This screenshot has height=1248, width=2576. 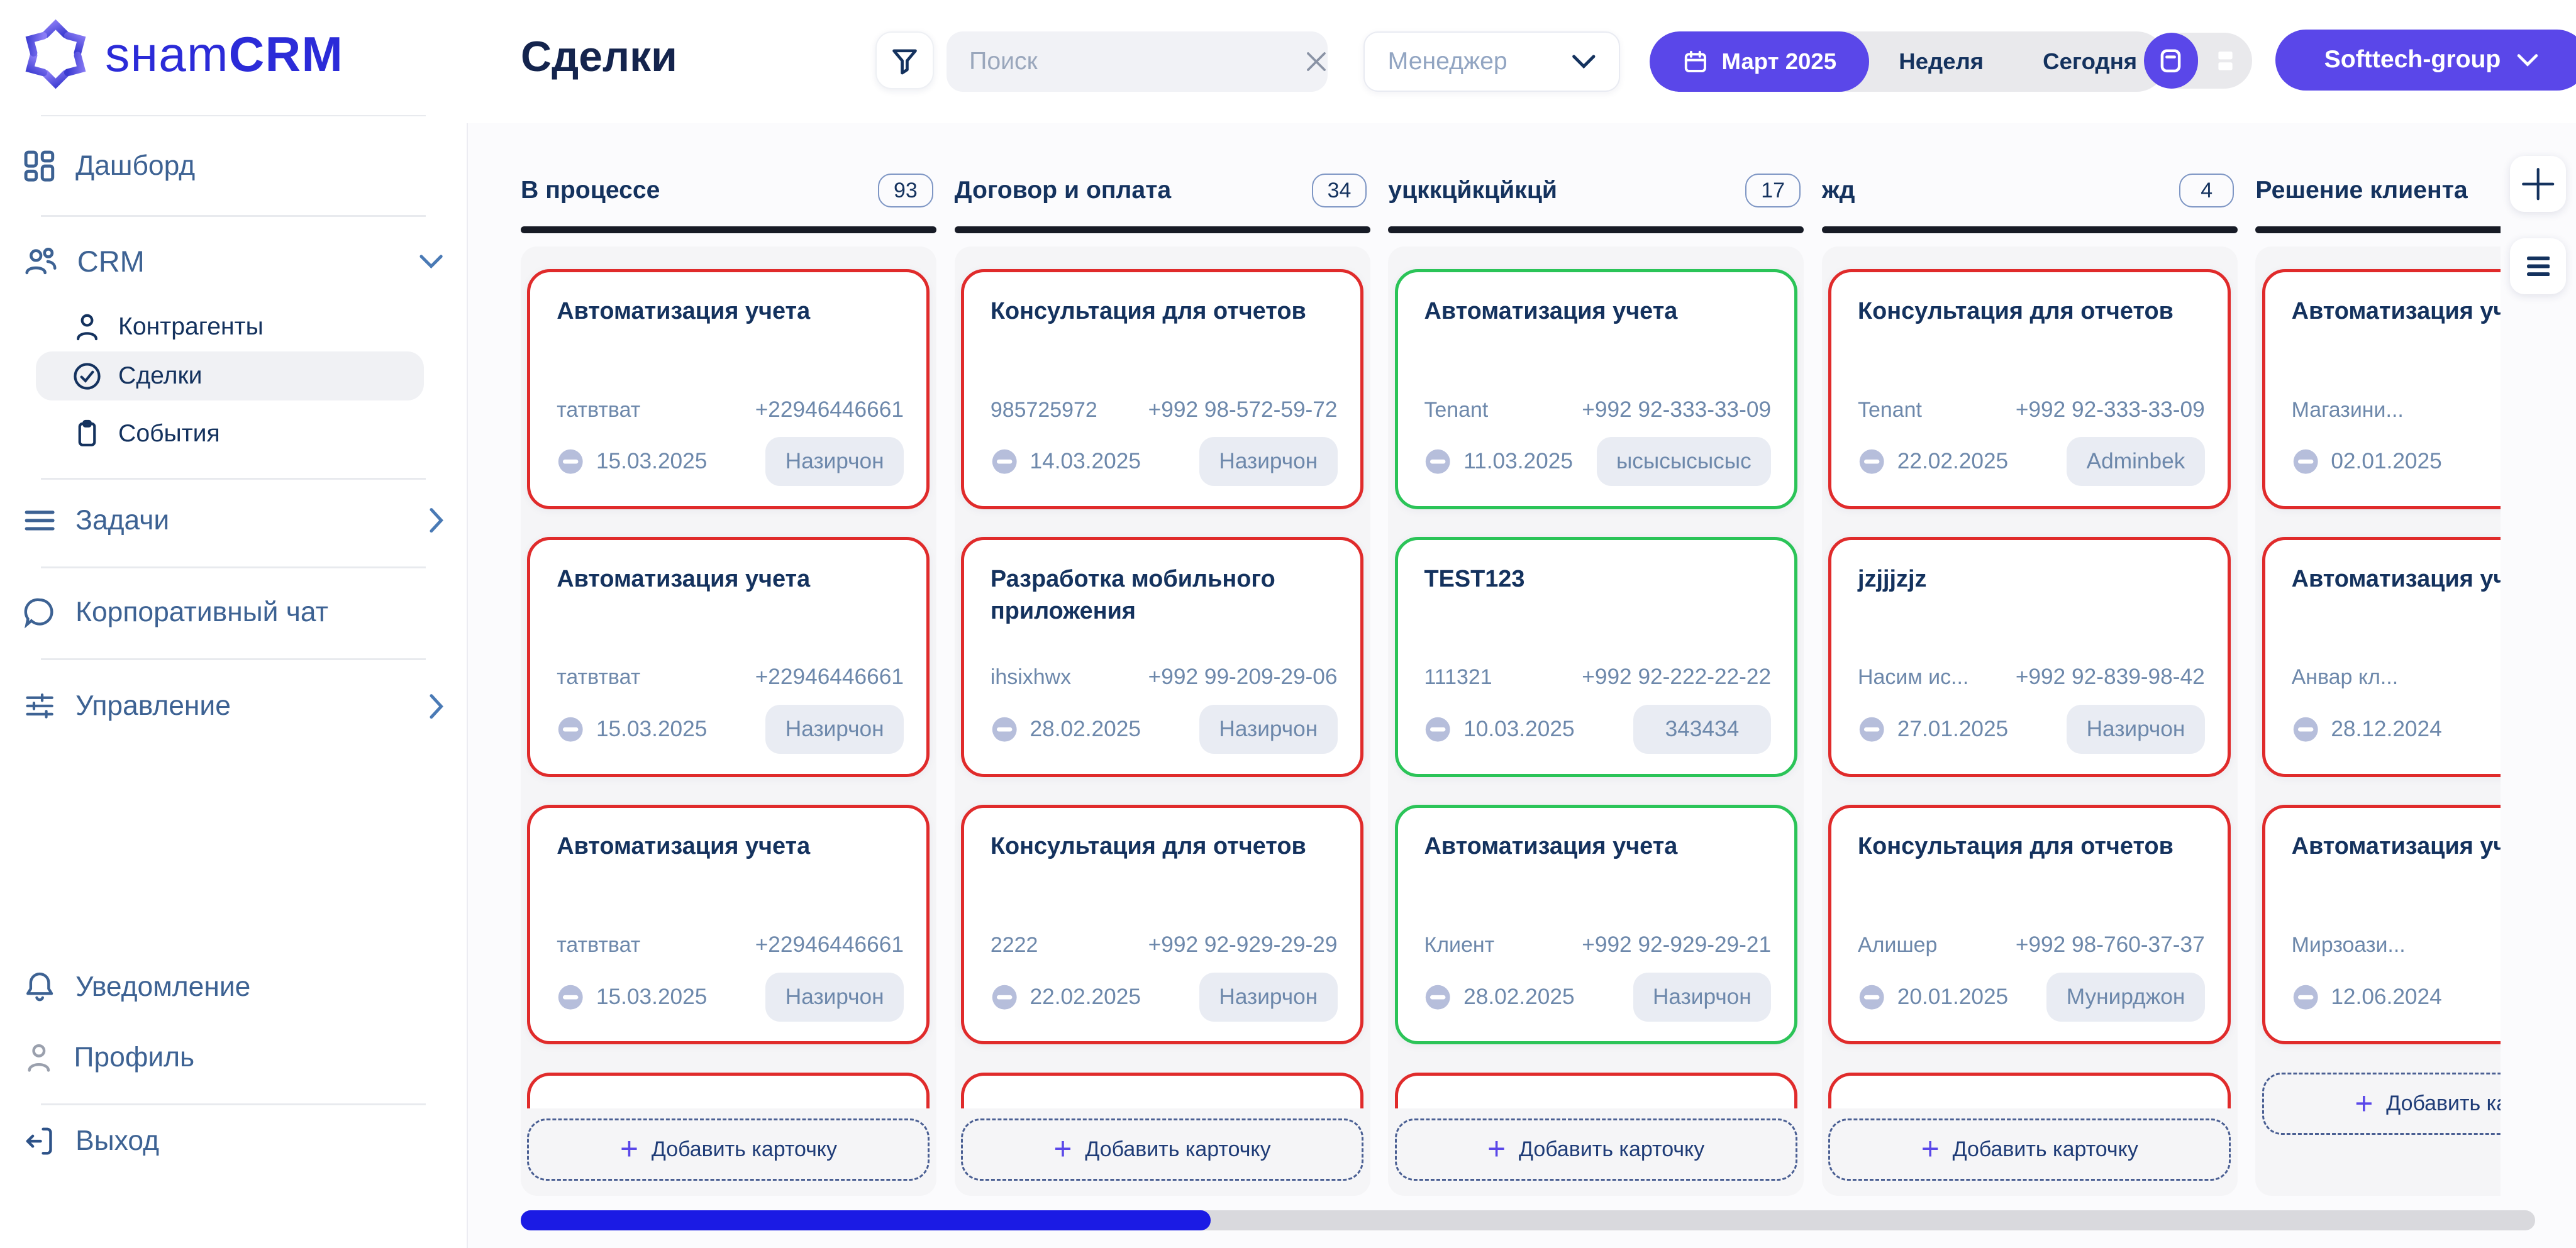 What do you see at coordinates (2136, 462) in the screenshot?
I see `card-assignee-badge: Adminbek` at bounding box center [2136, 462].